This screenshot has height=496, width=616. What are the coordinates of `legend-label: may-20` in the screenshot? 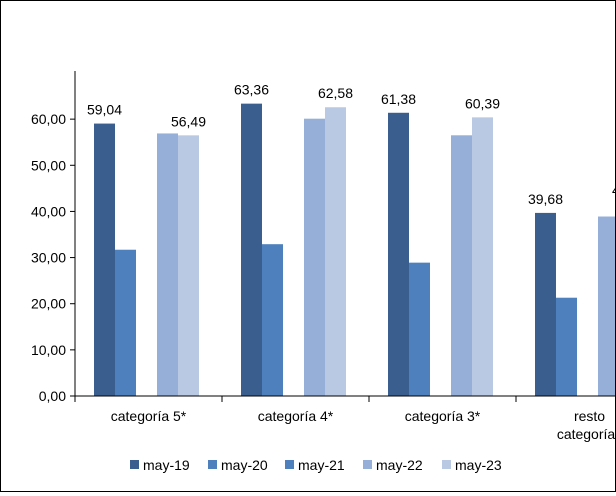 It's located at (244, 465).